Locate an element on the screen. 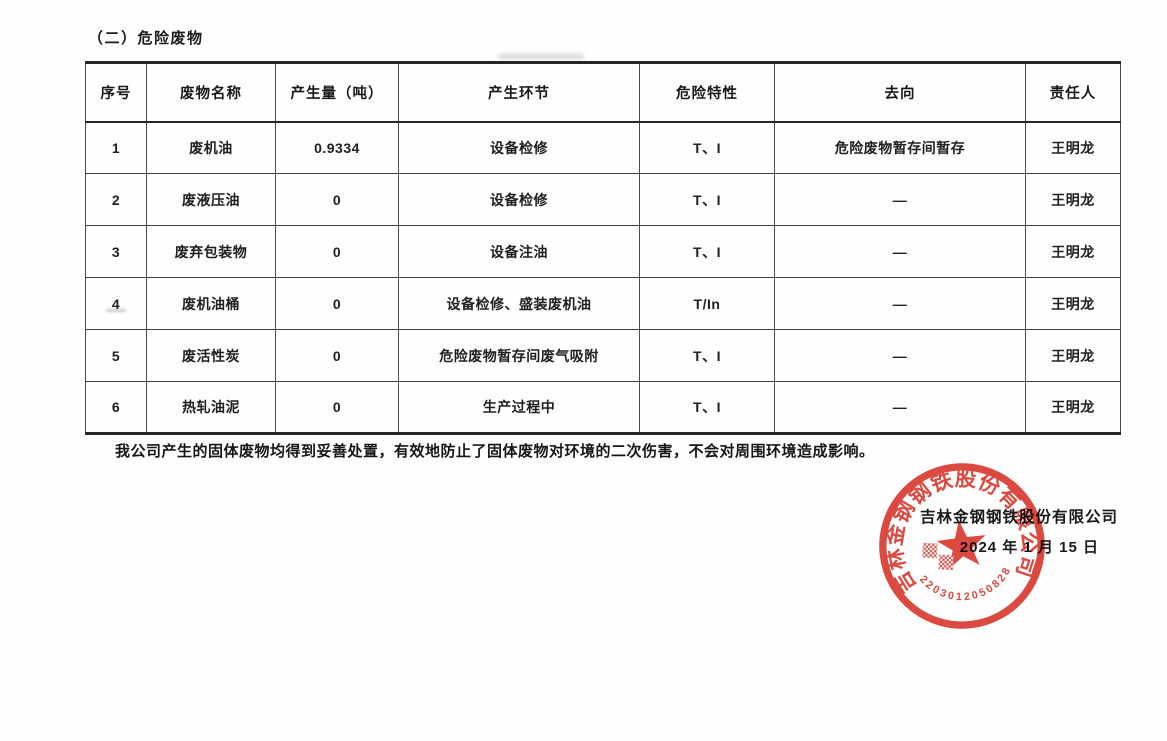  table-cell: 0.9334 is located at coordinates (337, 147).